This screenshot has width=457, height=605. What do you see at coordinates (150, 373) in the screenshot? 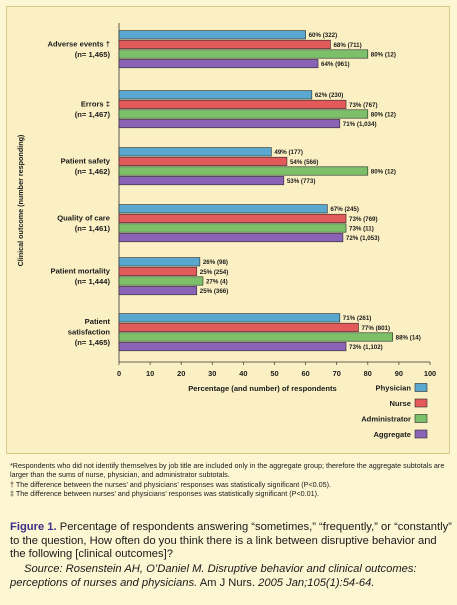
I see `x-tick-label: 10` at bounding box center [150, 373].